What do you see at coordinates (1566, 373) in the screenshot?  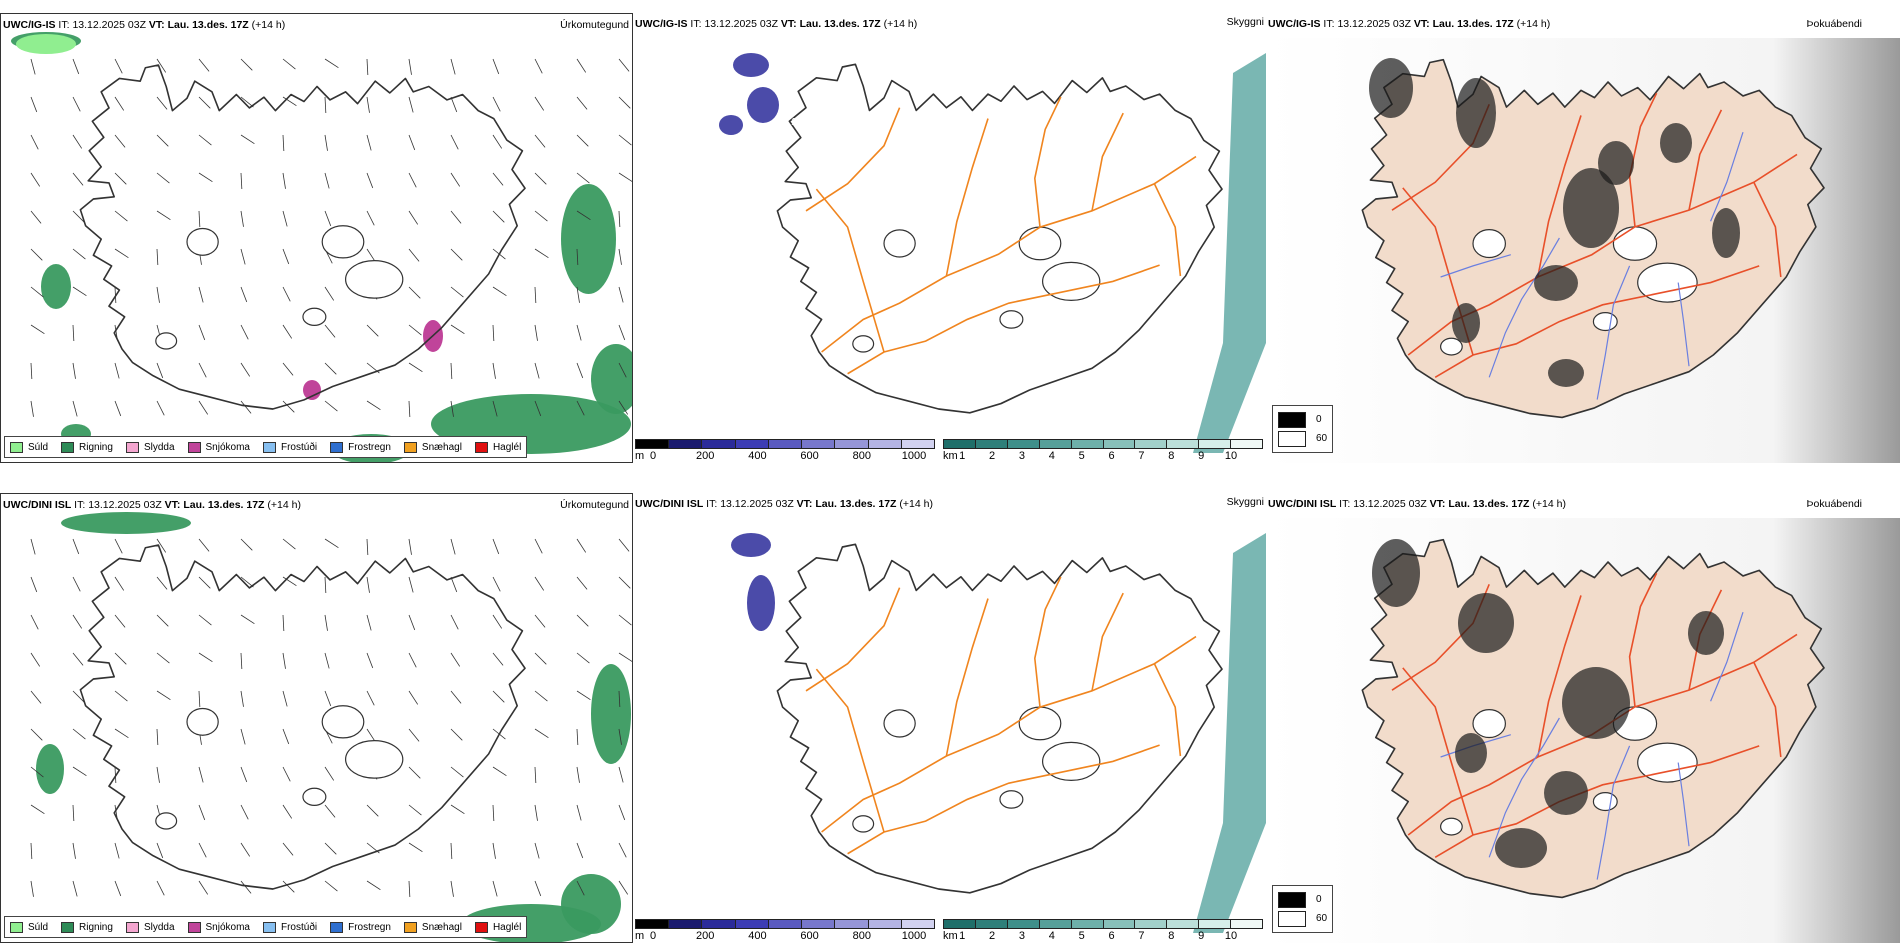 I see `fog-index-patch` at bounding box center [1566, 373].